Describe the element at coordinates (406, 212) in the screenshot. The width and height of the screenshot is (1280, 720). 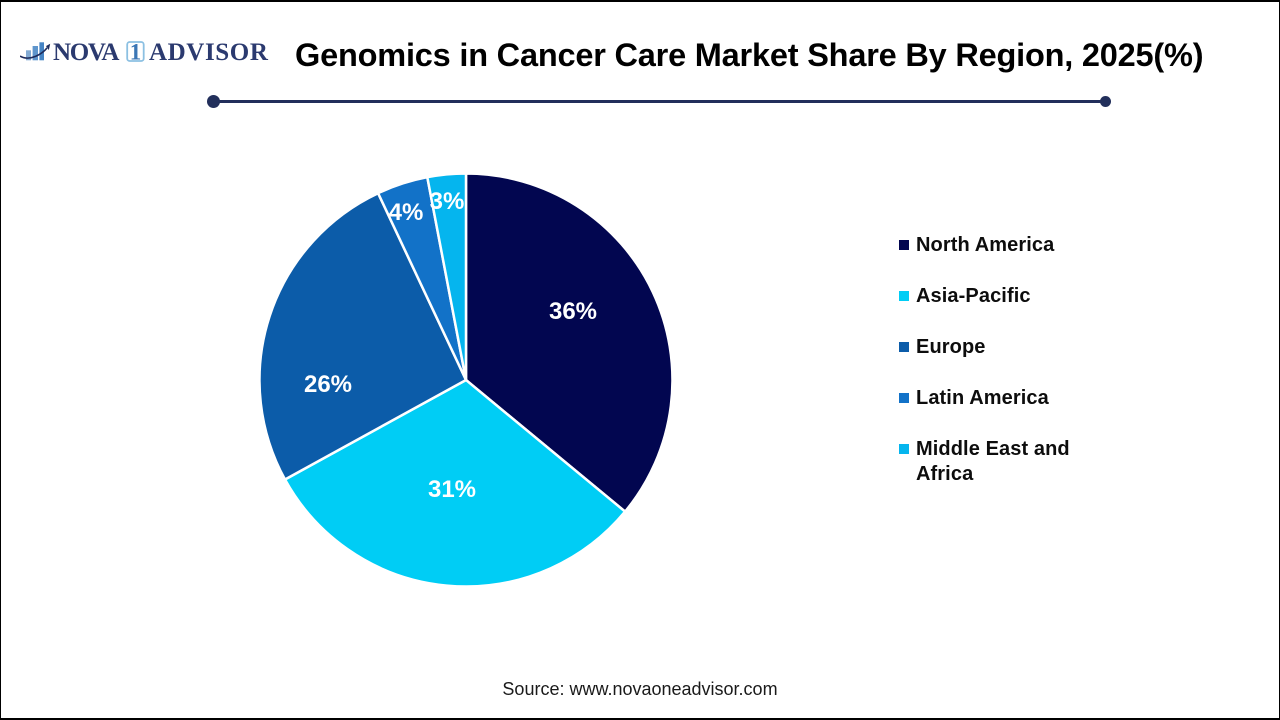
I see `svg-text: 4%` at that location.